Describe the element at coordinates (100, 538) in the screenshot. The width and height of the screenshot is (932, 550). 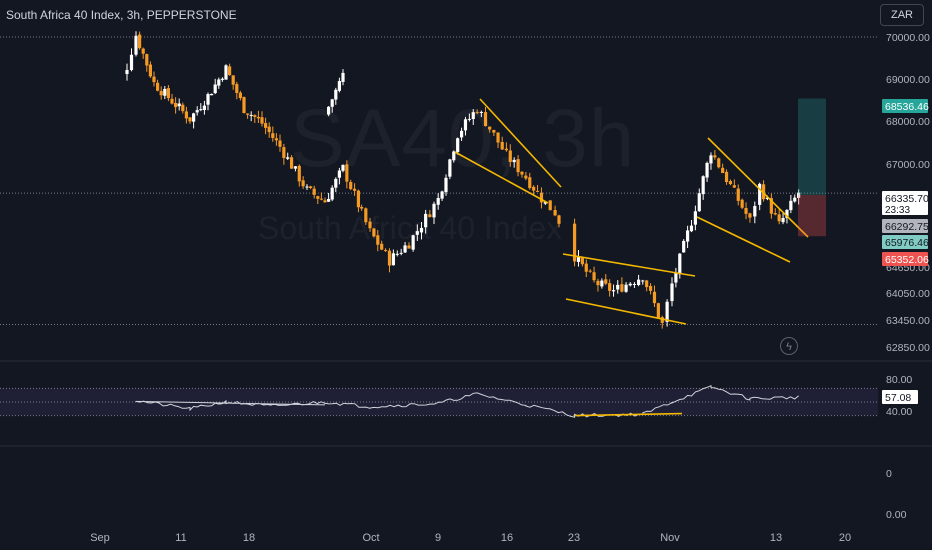
I see `time-axis-tick: Sep` at that location.